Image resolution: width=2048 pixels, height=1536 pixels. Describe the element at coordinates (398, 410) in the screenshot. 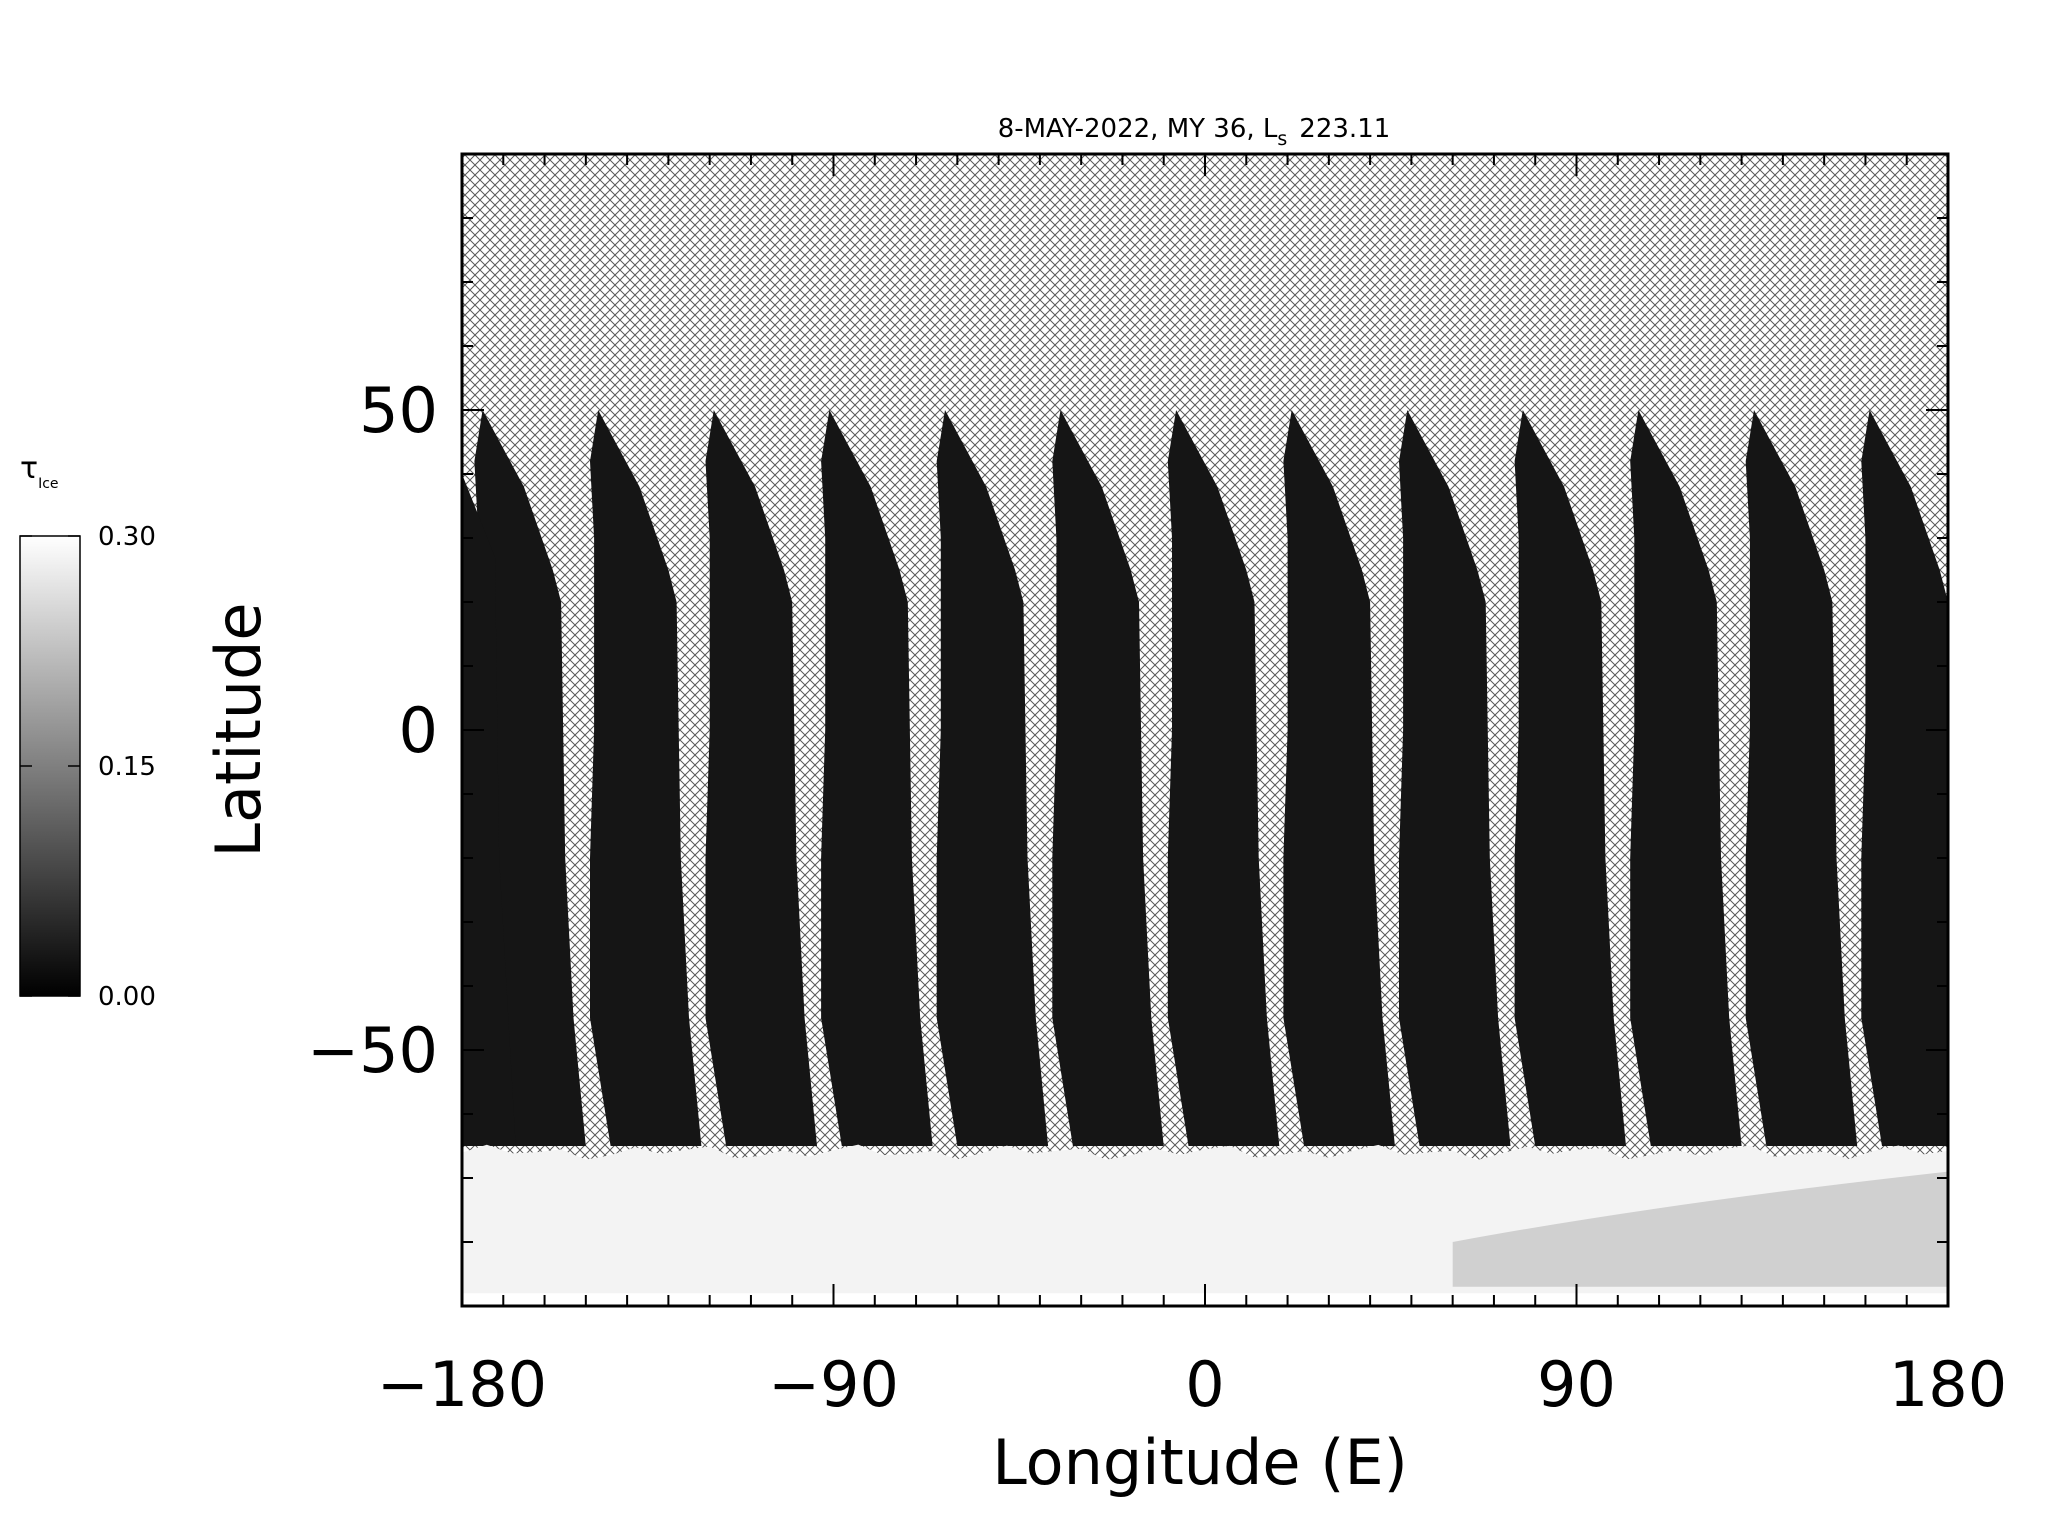

I see `y-tick-label: 50` at that location.